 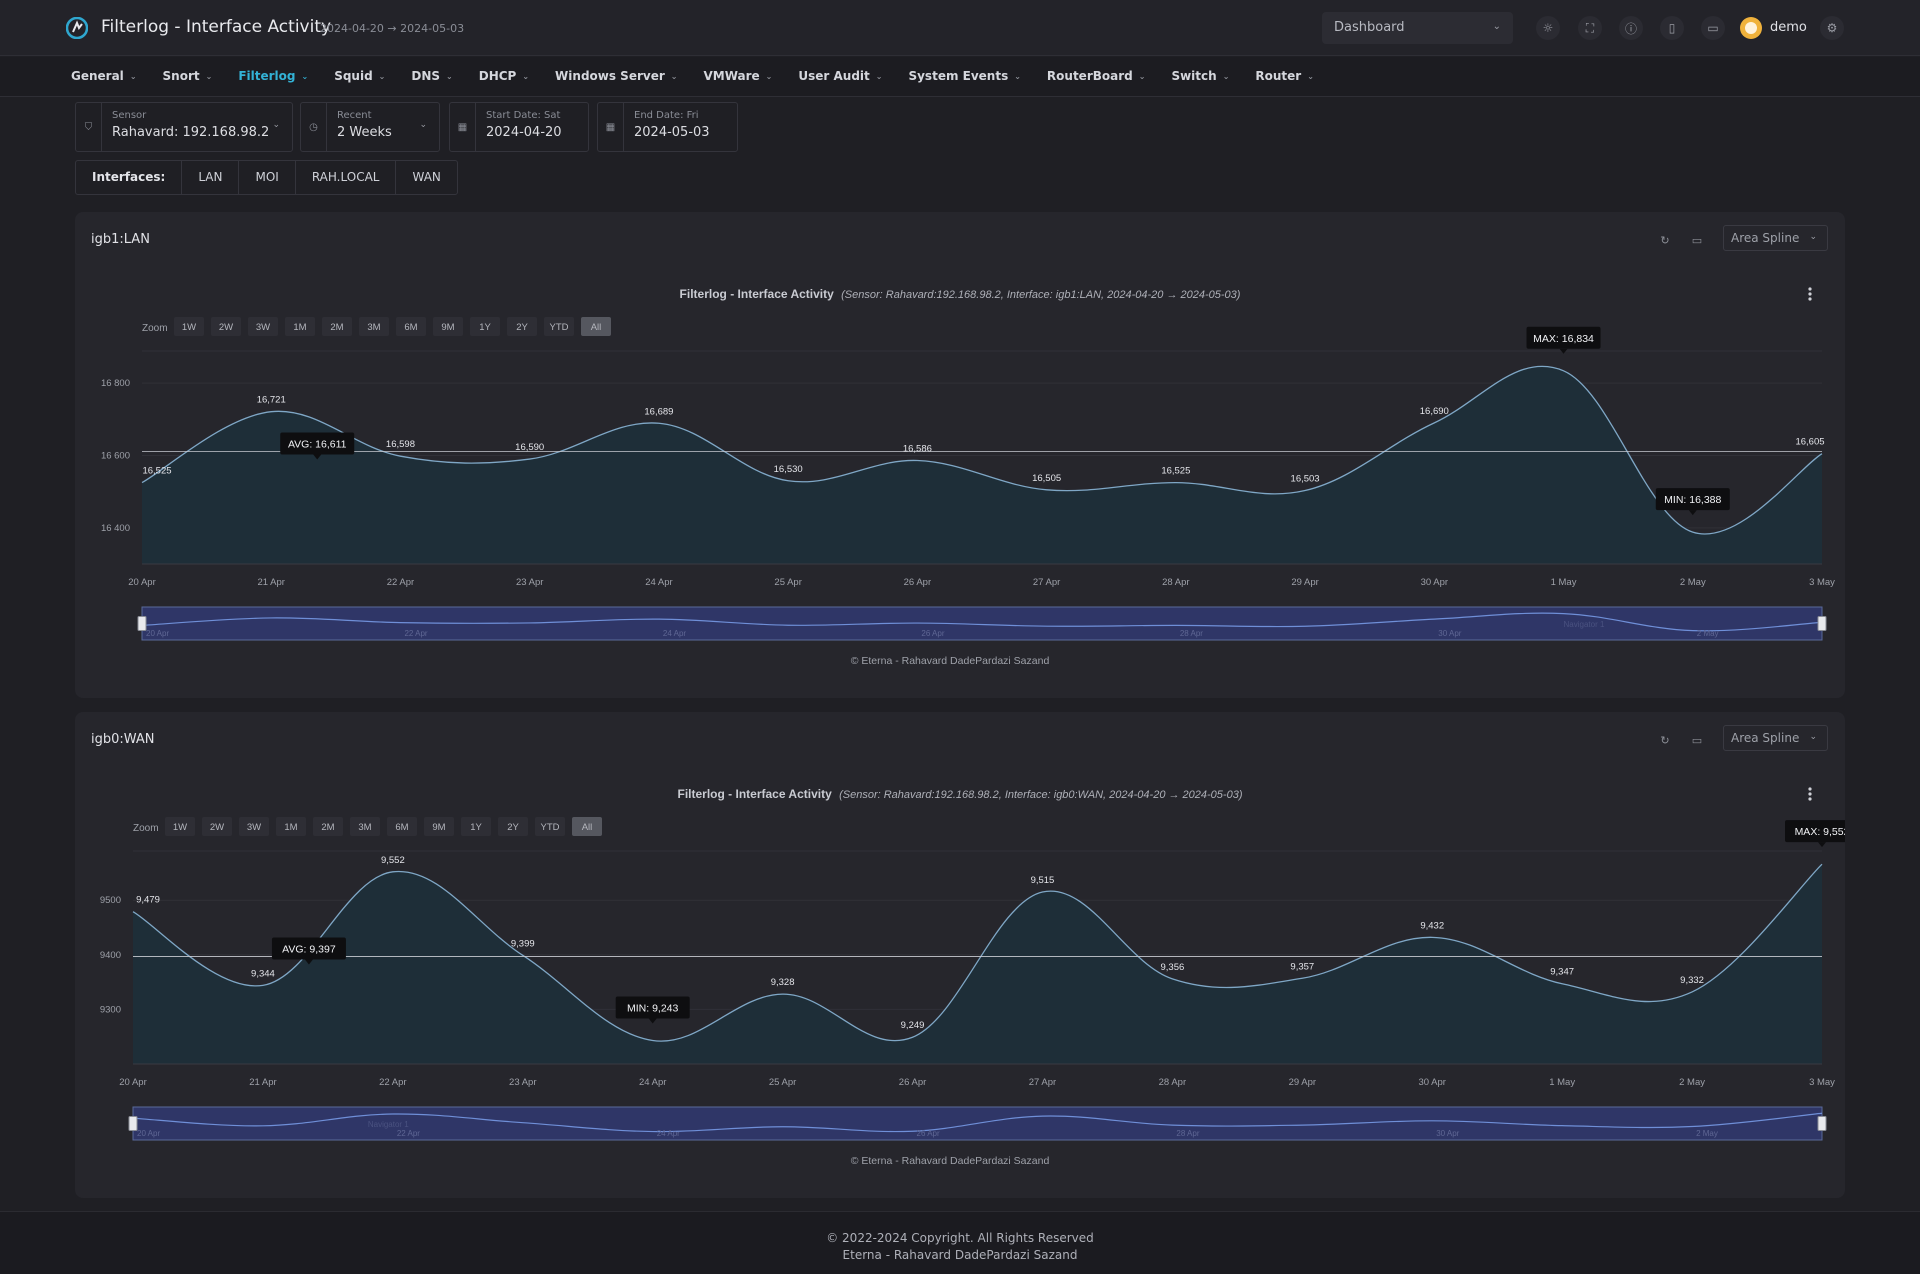 I want to click on end-date-field: ▦ End Date: Fri 2024-05-03, so click(x=667, y=127).